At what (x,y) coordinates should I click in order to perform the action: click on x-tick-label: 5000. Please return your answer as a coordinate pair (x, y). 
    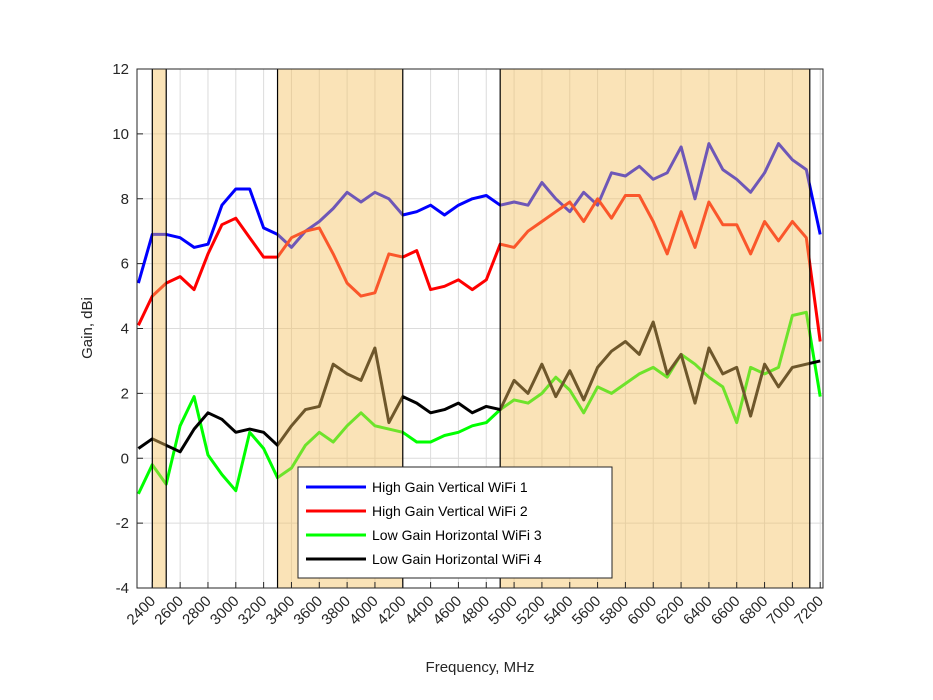
    Looking at the image, I should click on (503, 611).